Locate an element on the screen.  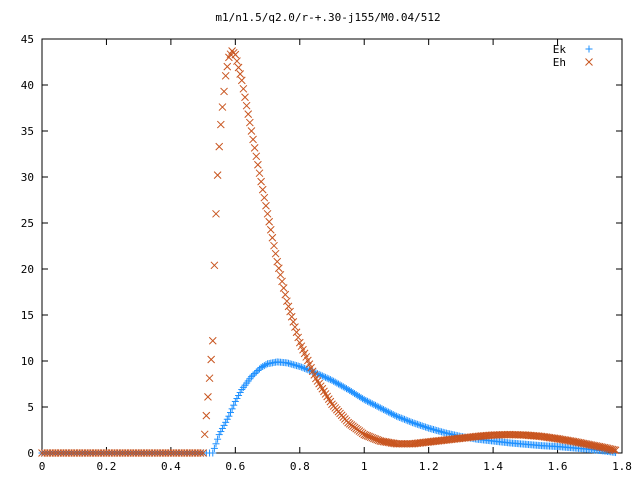
x-tick-label: 0.8 is located at coordinates (300, 466).